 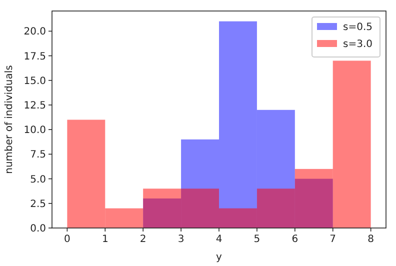 I want to click on y-tick-label: 5.0, so click(x=38, y=180).